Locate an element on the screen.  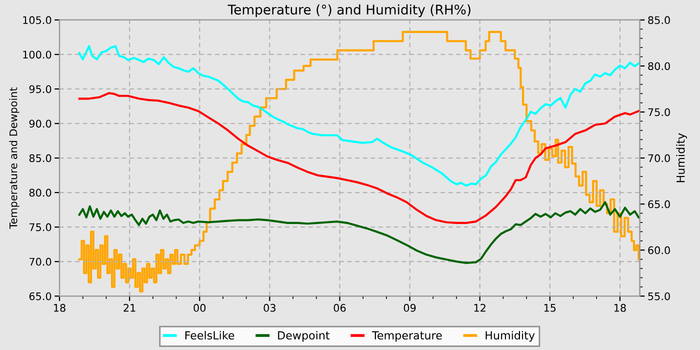
x-tick-label: 03 is located at coordinates (270, 308).